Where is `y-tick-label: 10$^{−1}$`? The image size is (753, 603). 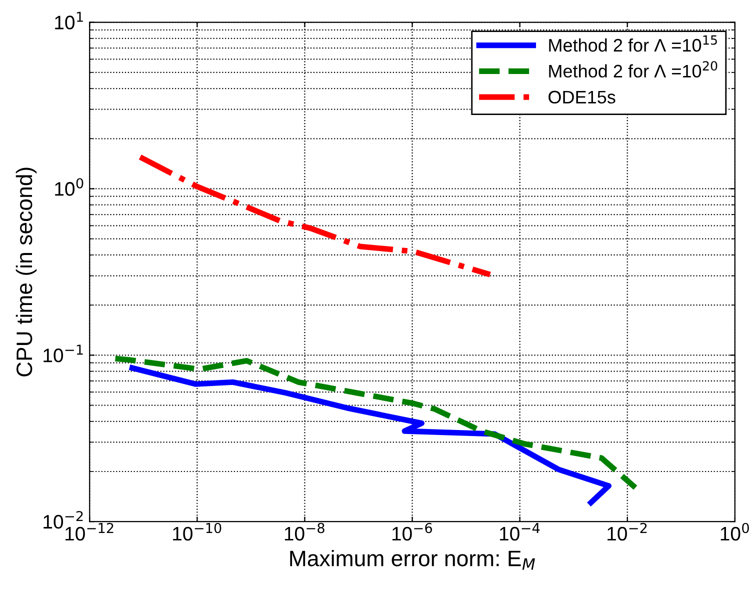
y-tick-label: 10$^{−1}$ is located at coordinates (63, 353).